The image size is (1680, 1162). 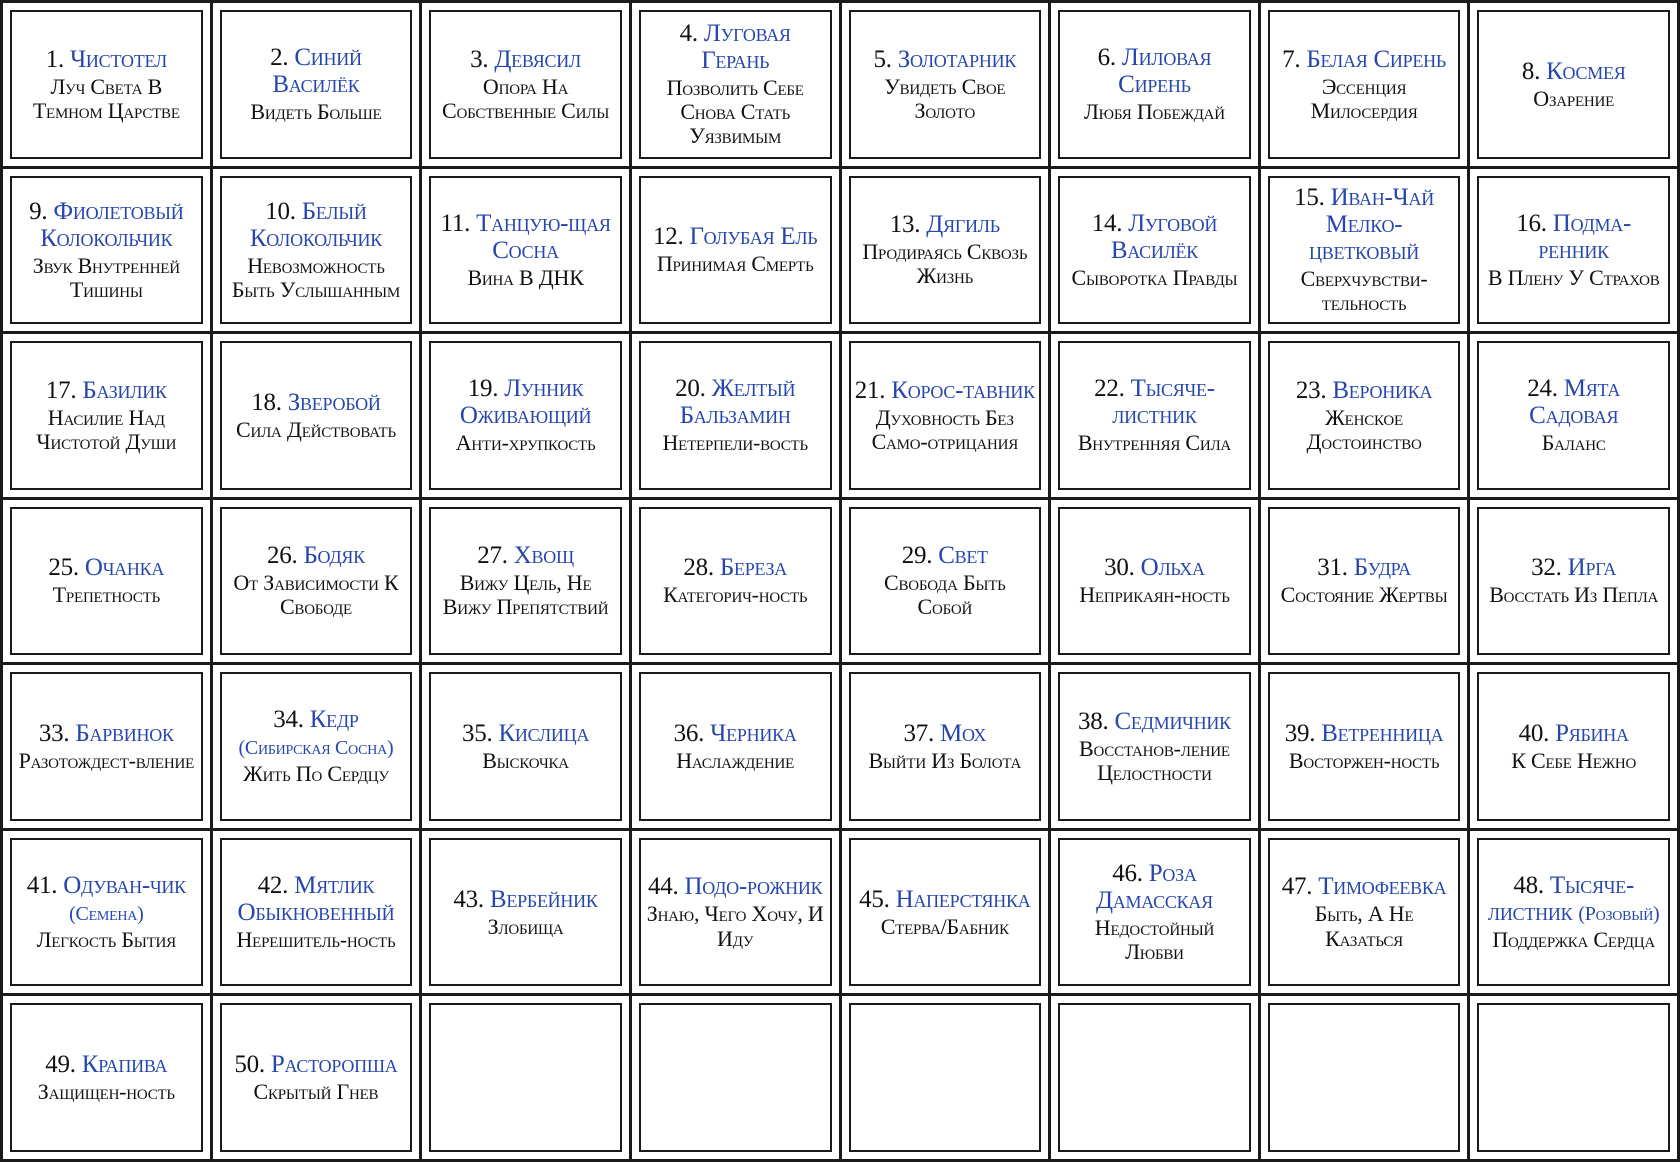 What do you see at coordinates (1372, 225) in the screenshot?
I see `card-name: Иван-Чай Мелко-цветковый` at bounding box center [1372, 225].